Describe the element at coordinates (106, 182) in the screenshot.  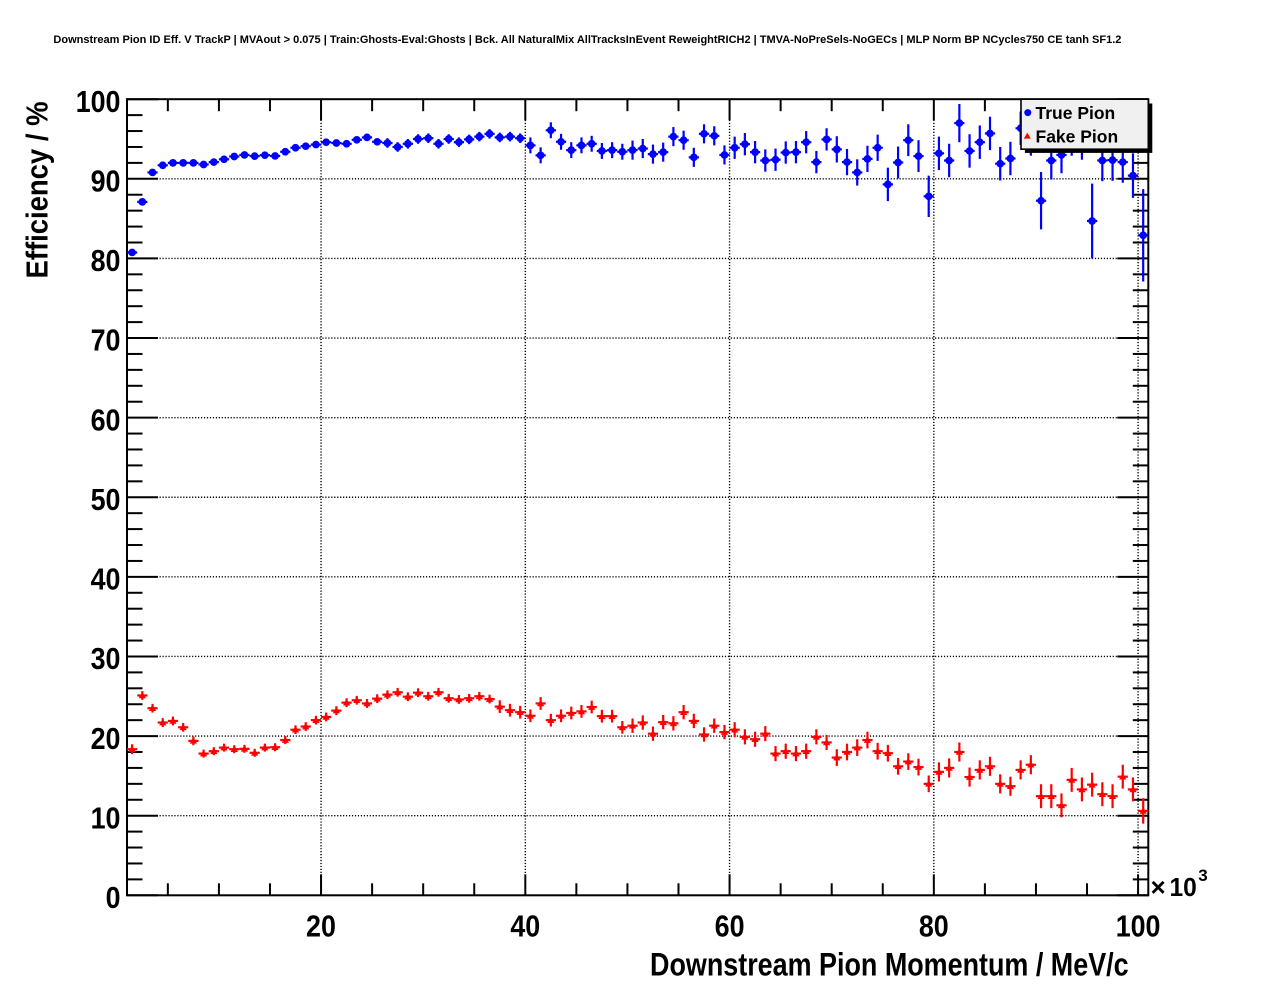
I see `svg-text: 90` at that location.